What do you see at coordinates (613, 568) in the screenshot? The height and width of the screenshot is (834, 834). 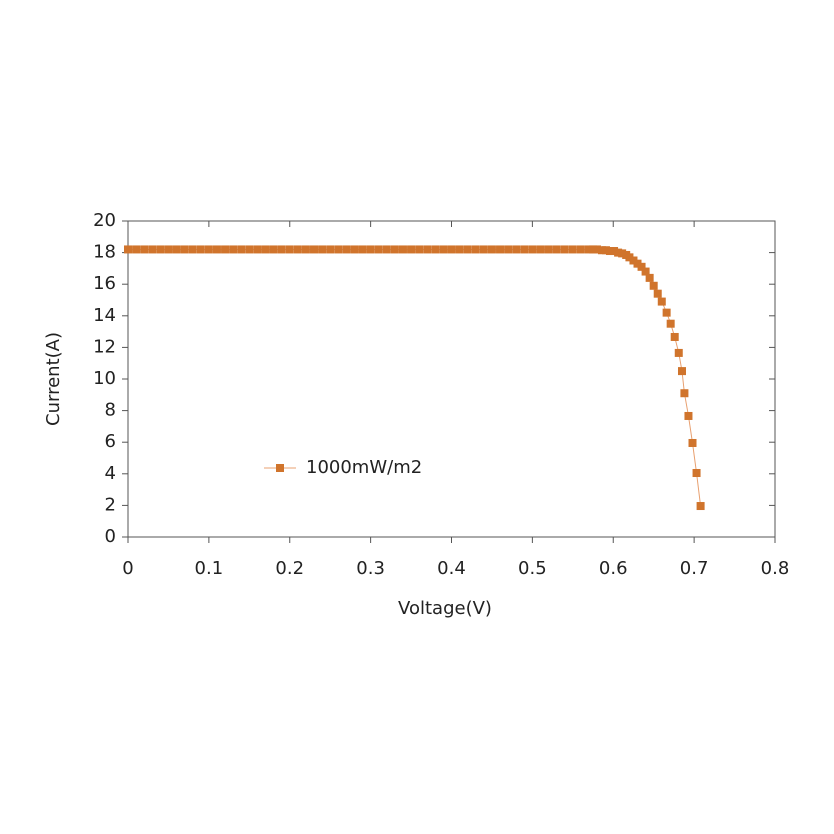 I see `x-tick-label: 0.6` at bounding box center [613, 568].